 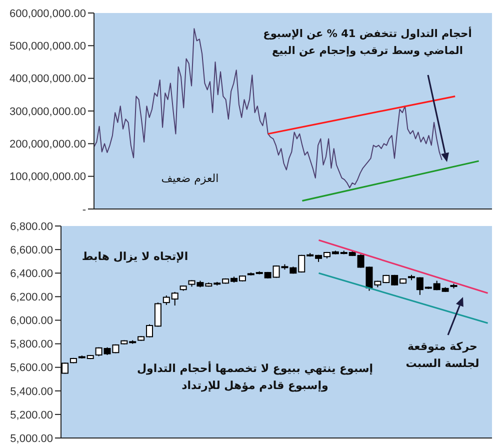 I want to click on annotation: الإتجاه لا يزال هابط, so click(x=135, y=257).